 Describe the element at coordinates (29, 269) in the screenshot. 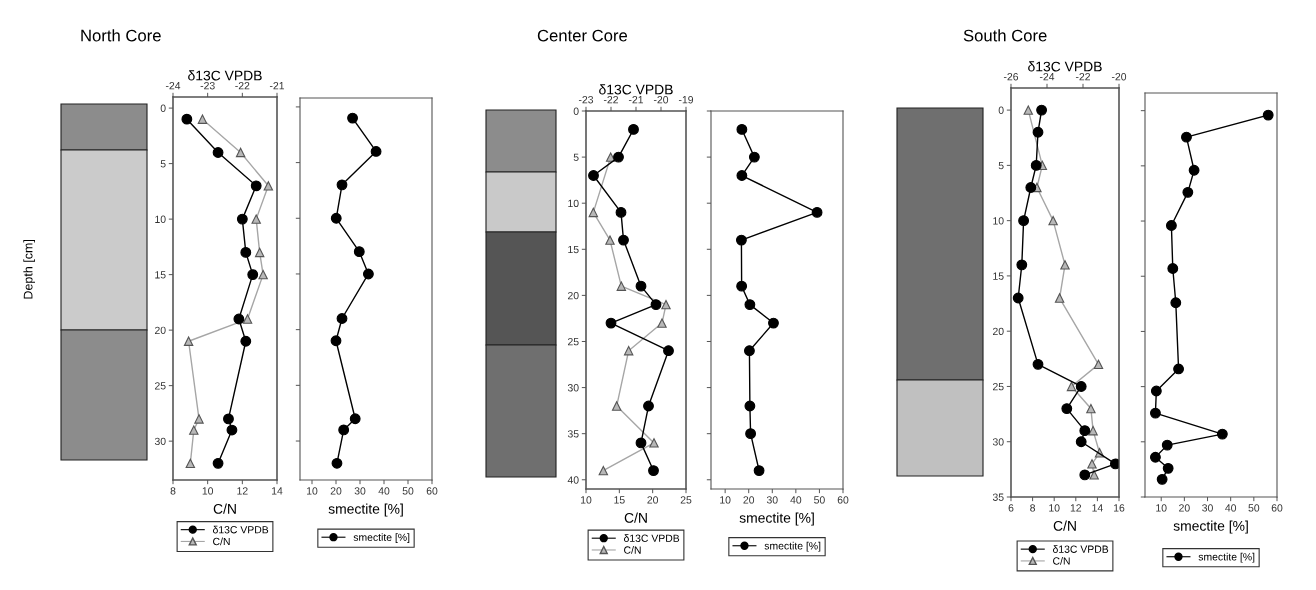

I see `y-axis-title: Depth [cm]` at that location.